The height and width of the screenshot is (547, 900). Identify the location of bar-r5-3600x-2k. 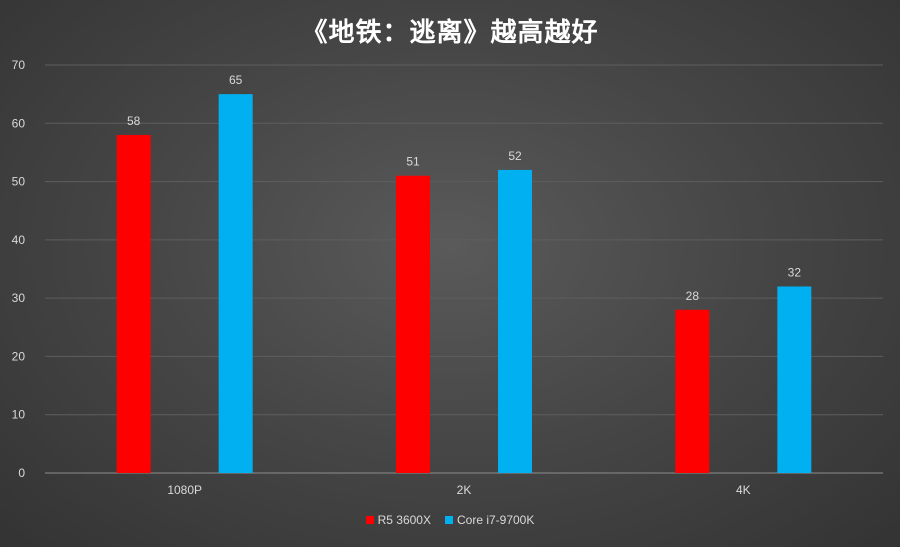
(413, 324).